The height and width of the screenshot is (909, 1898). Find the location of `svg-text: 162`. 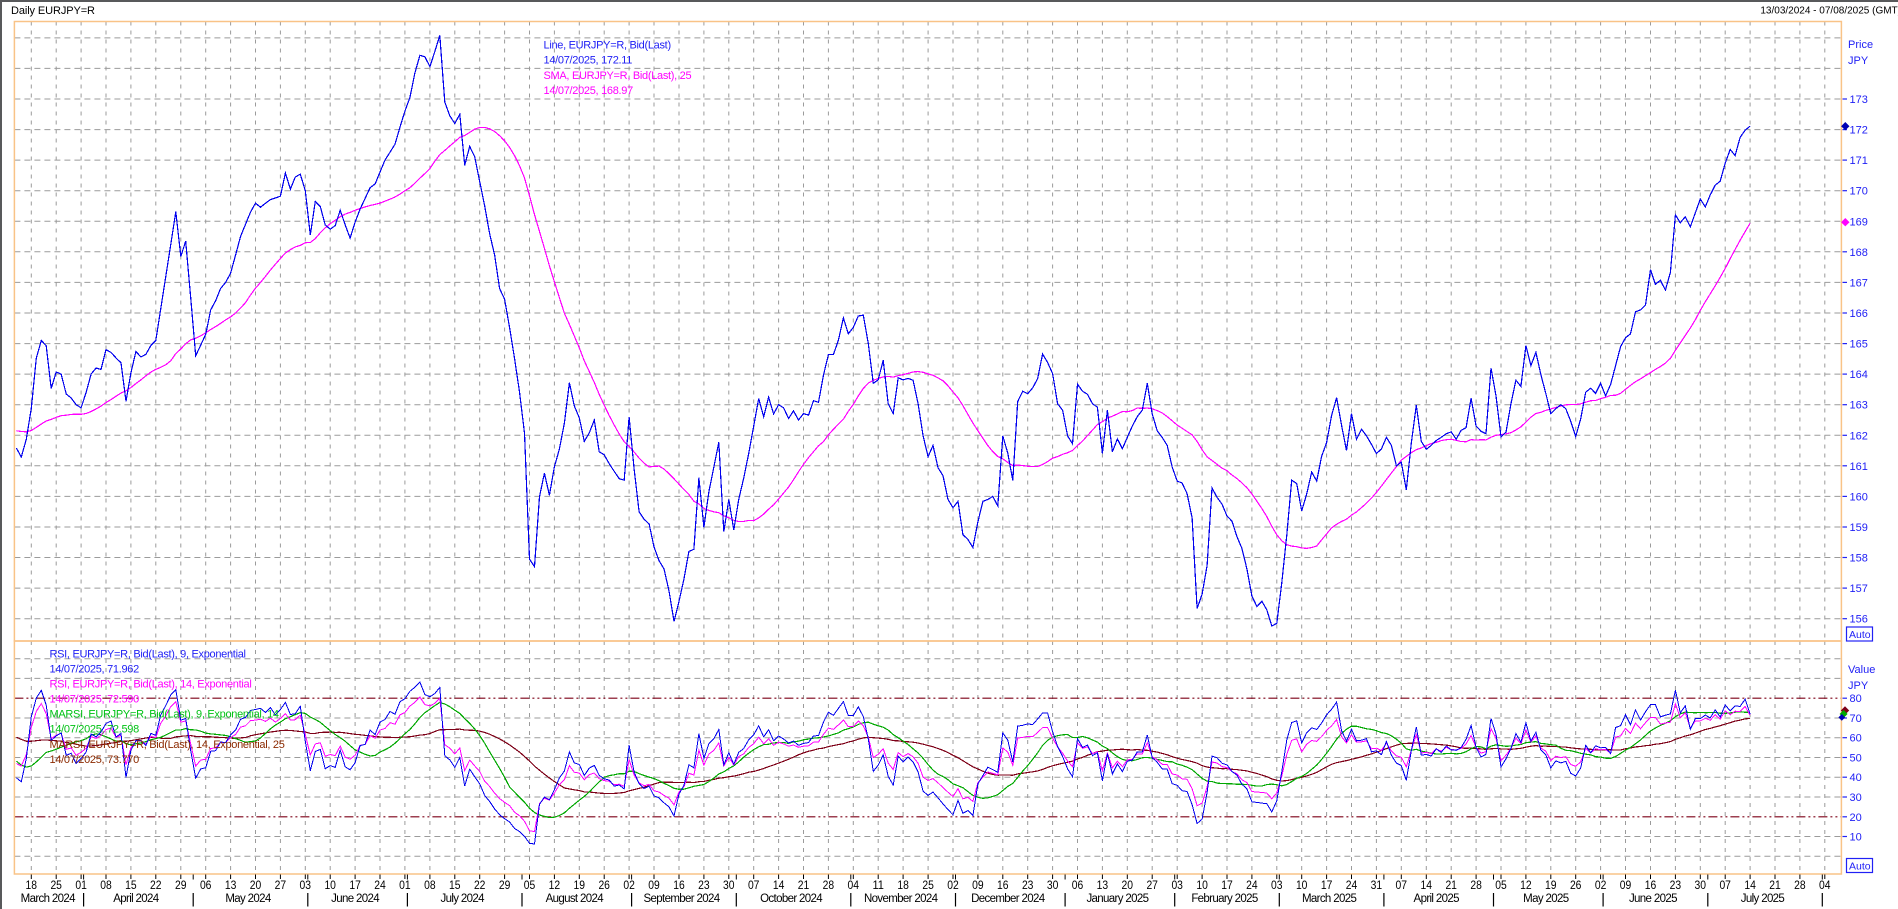

svg-text: 162 is located at coordinates (1859, 436).